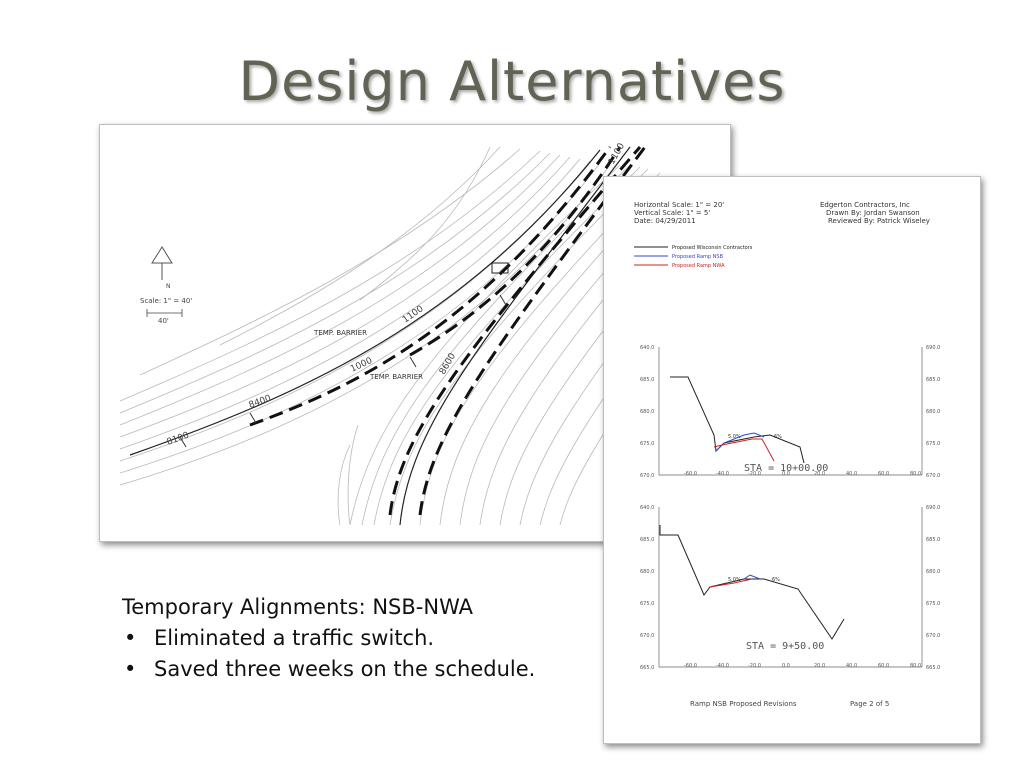 This screenshot has height=768, width=1024. Describe the element at coordinates (786, 468) in the screenshot. I see `station-label: STA = 10+00.00` at that location.